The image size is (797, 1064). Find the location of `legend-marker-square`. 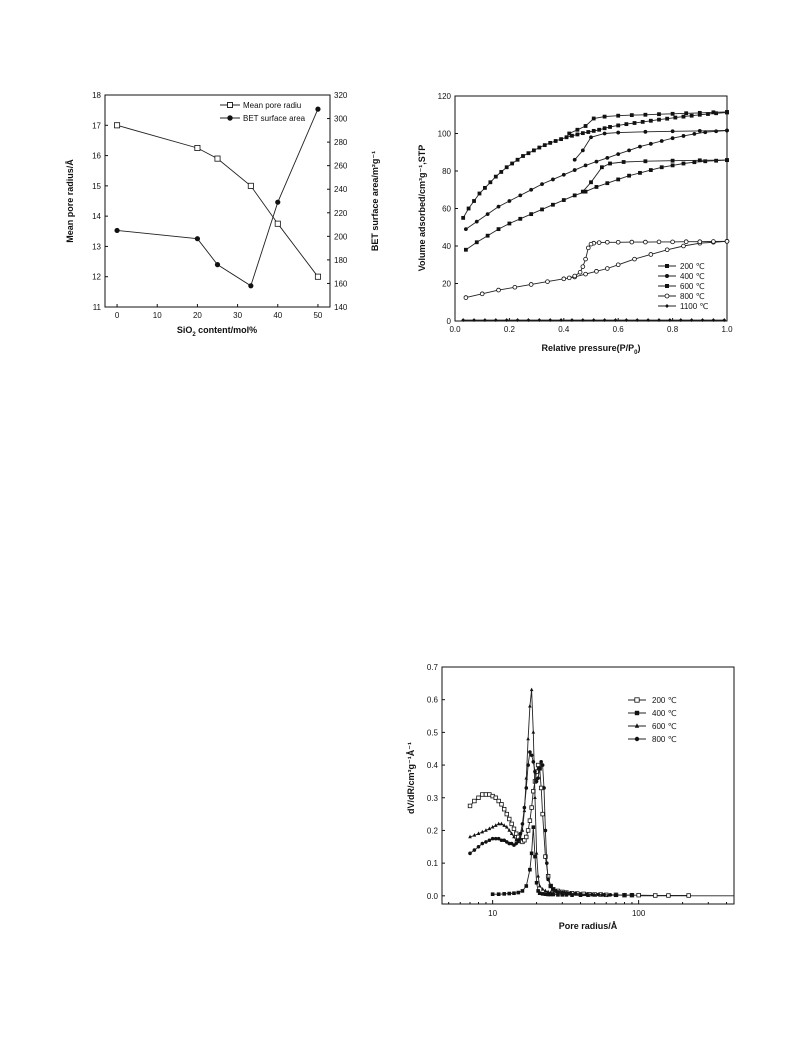

legend-marker-square is located at coordinates (230, 105).